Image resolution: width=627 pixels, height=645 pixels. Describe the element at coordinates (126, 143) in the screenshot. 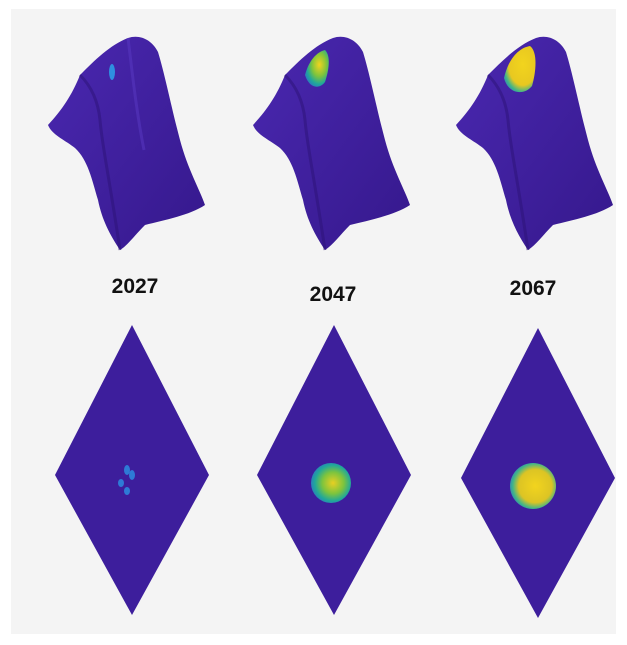

I see `surface-3d-2027` at that location.